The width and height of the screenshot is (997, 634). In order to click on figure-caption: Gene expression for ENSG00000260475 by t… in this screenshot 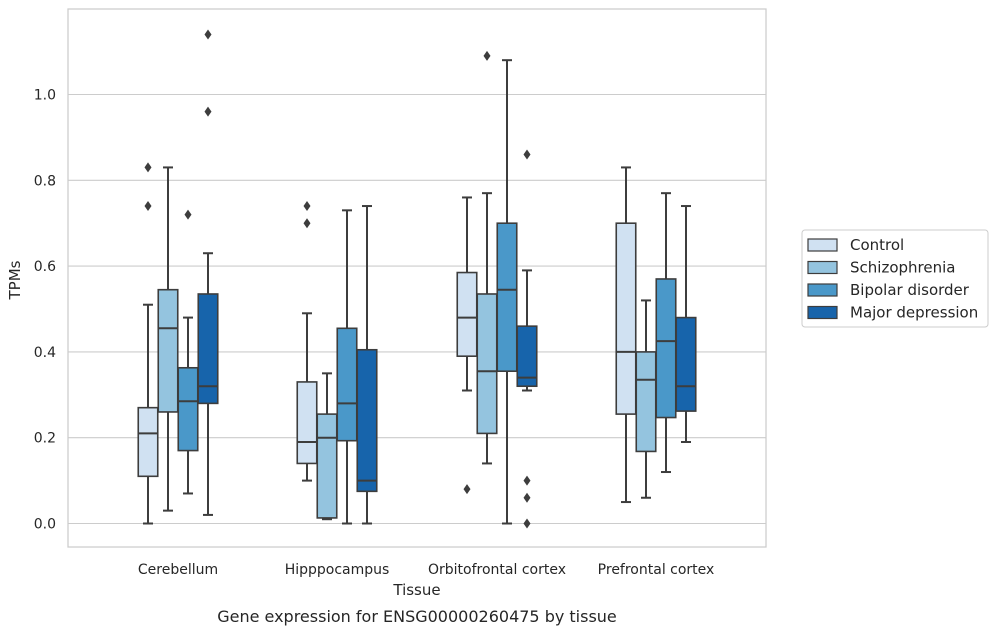, I will do `click(417, 616)`.